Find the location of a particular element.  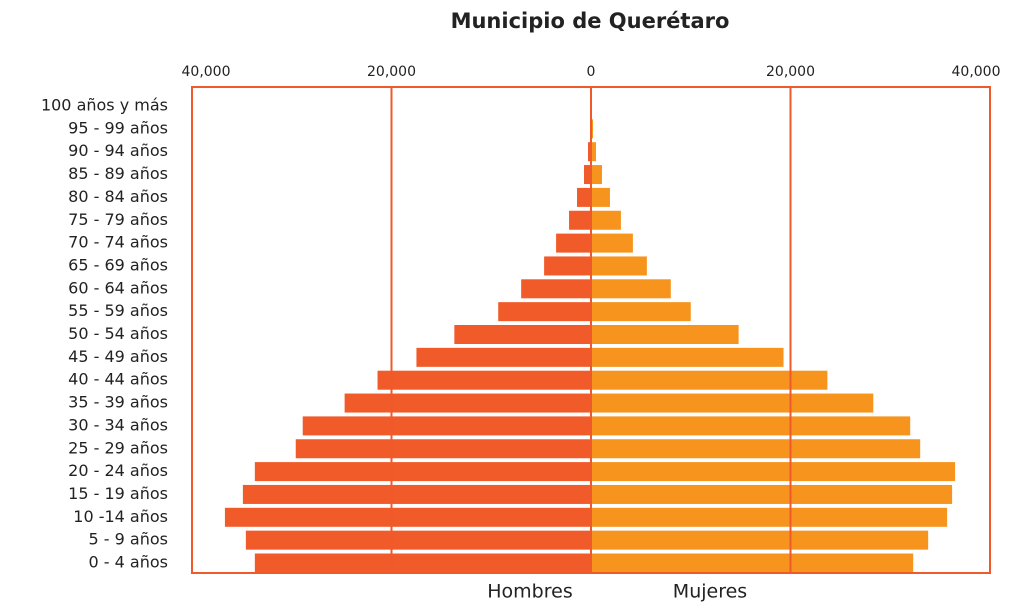

y-tick-label: 100 años y más is located at coordinates (104, 105).